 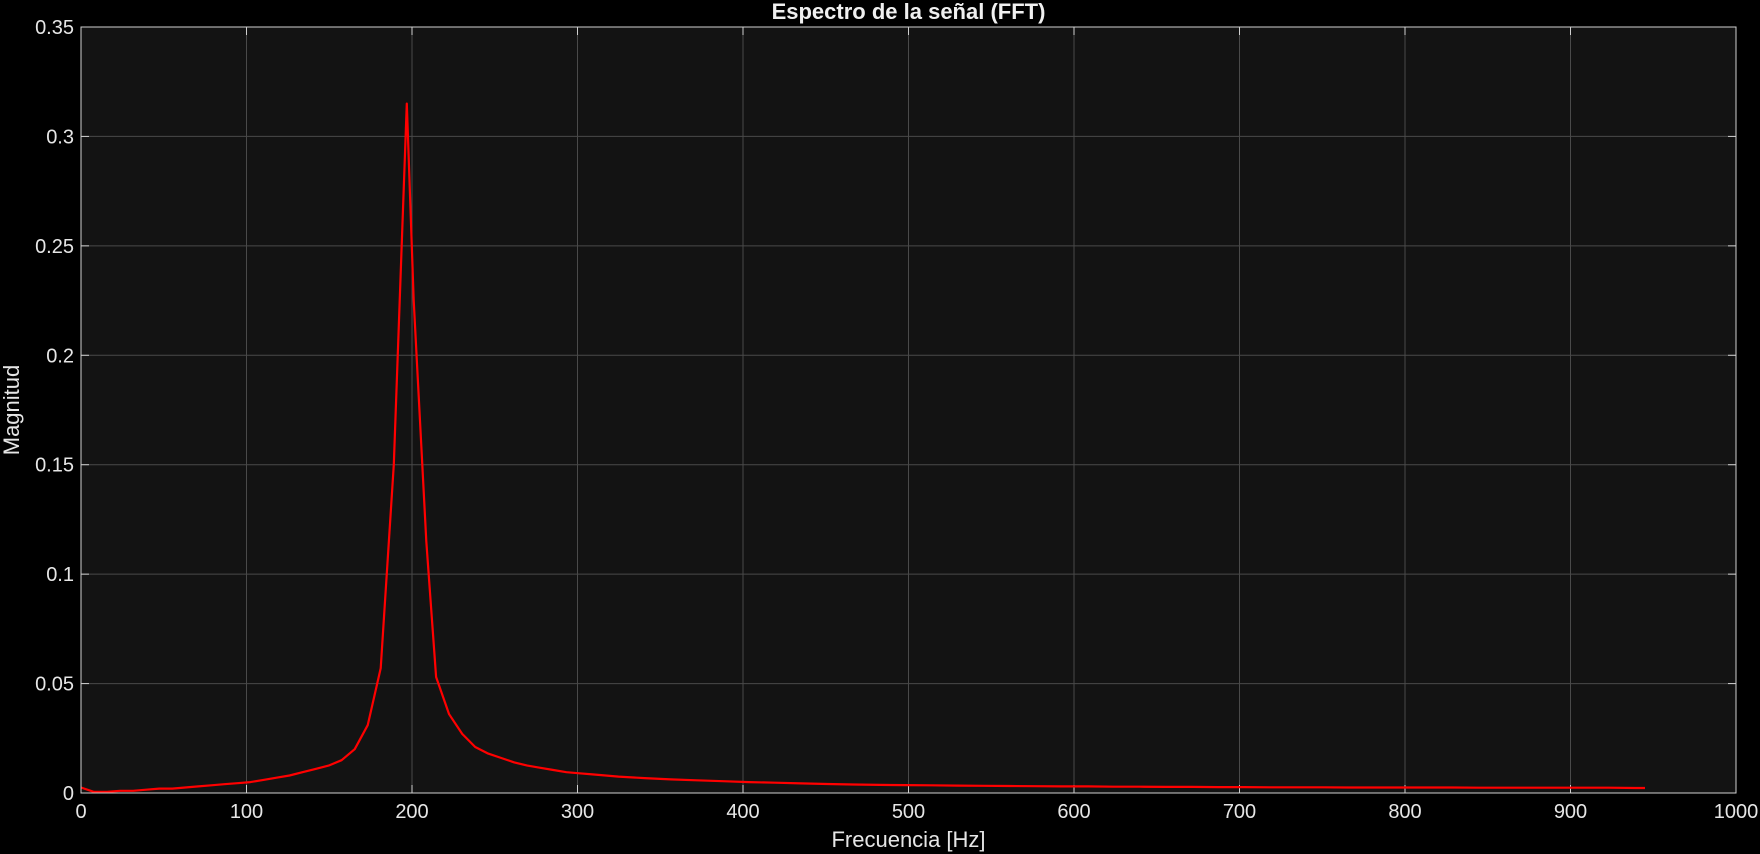 I want to click on x-tick-label: 400, so click(x=742, y=812).